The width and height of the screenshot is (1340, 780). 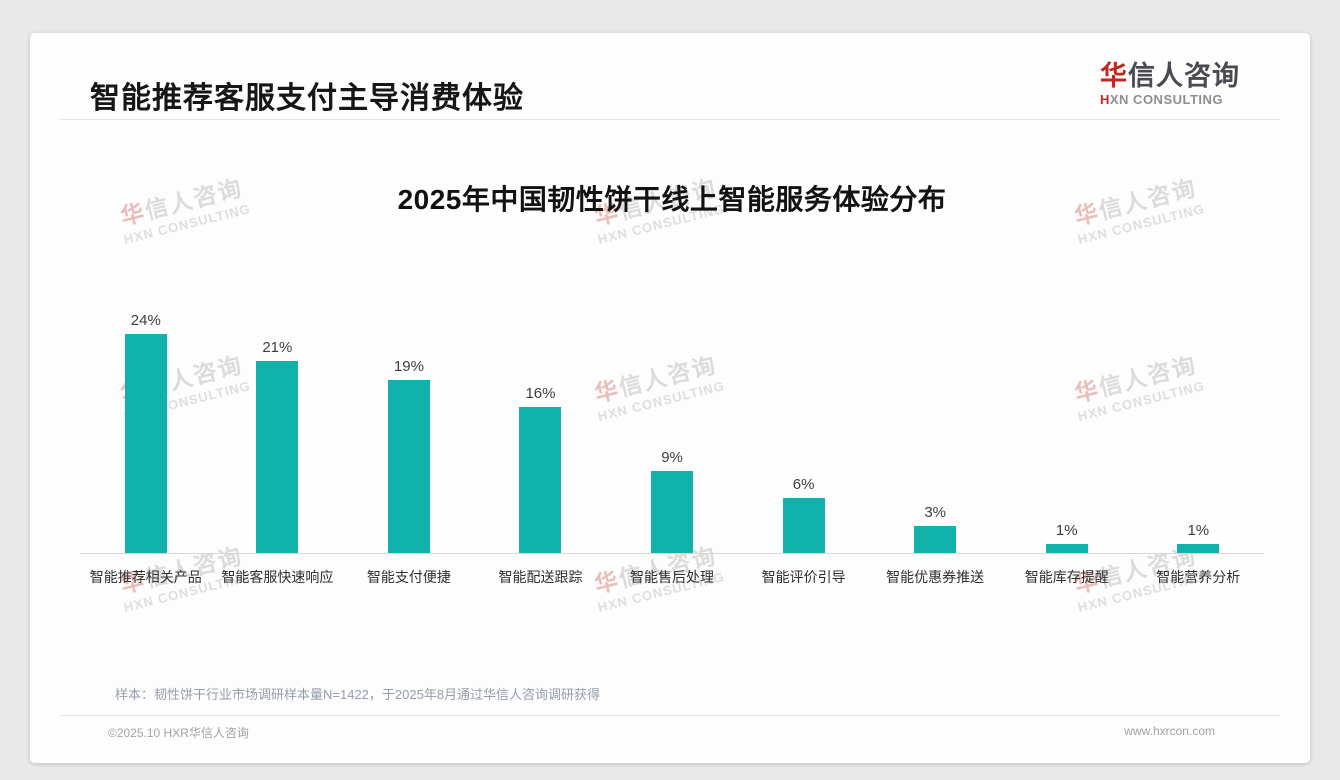 What do you see at coordinates (803, 484) in the screenshot?
I see `bar-value-label: 6%` at bounding box center [803, 484].